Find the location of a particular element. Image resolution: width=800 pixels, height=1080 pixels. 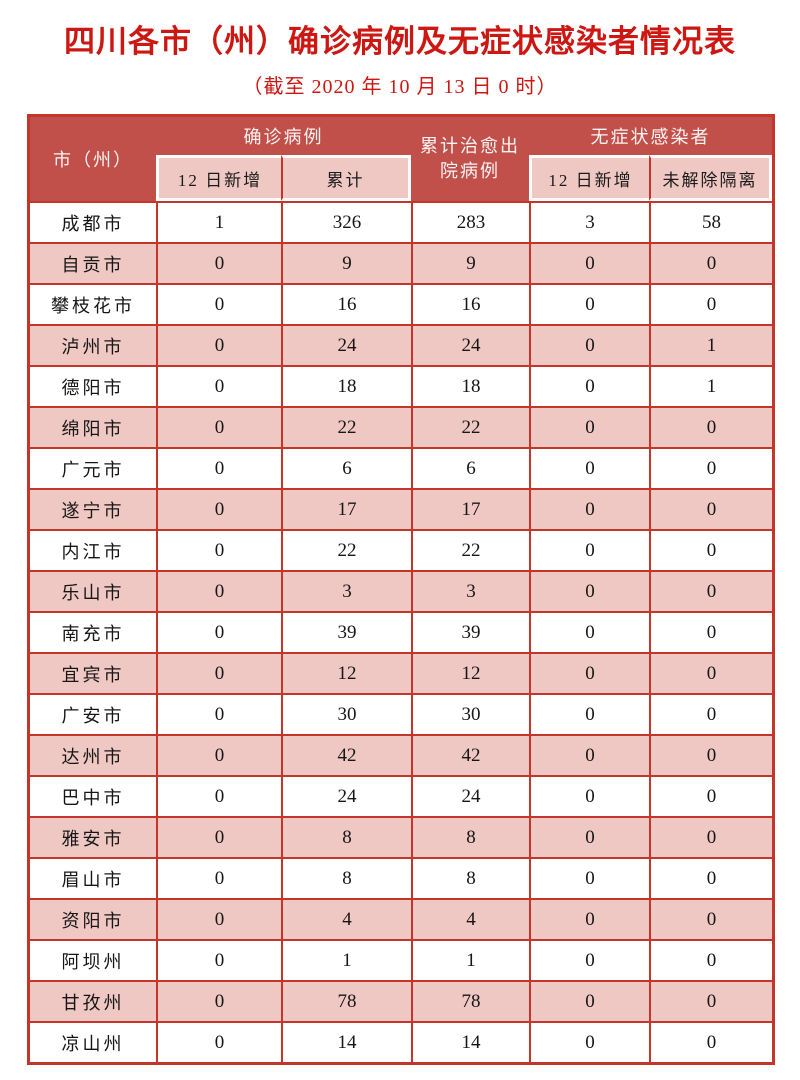

cell-value: 4 is located at coordinates (470, 918).